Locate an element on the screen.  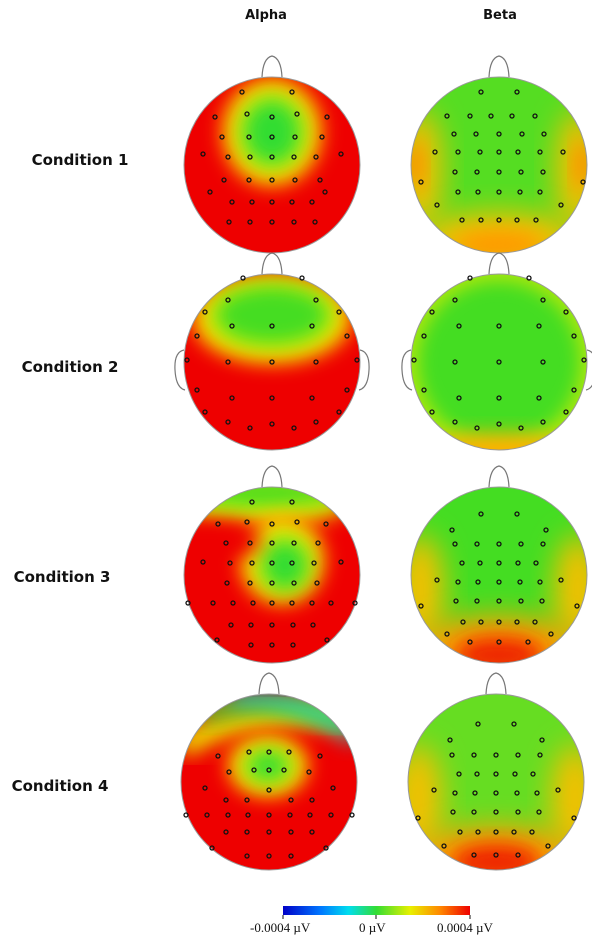
colorbar-max-label: 0.0004 µV is located at coordinates (465, 927).